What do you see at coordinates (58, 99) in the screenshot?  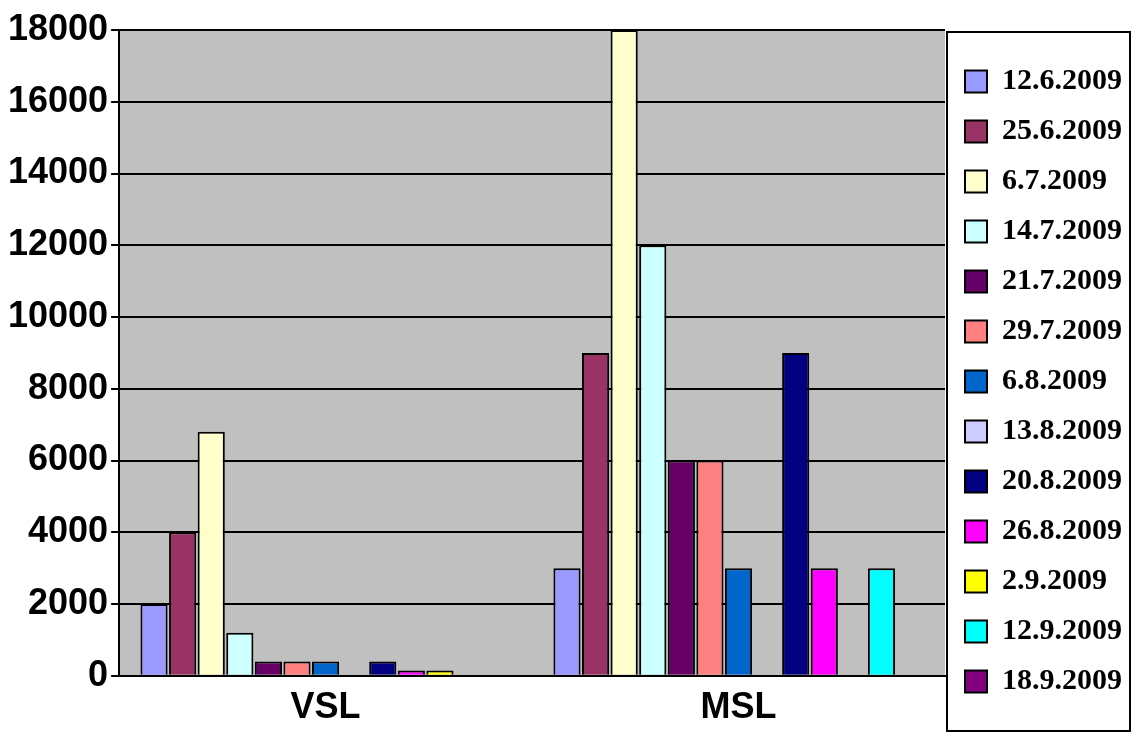 I see `y-tick-label: 16000` at bounding box center [58, 99].